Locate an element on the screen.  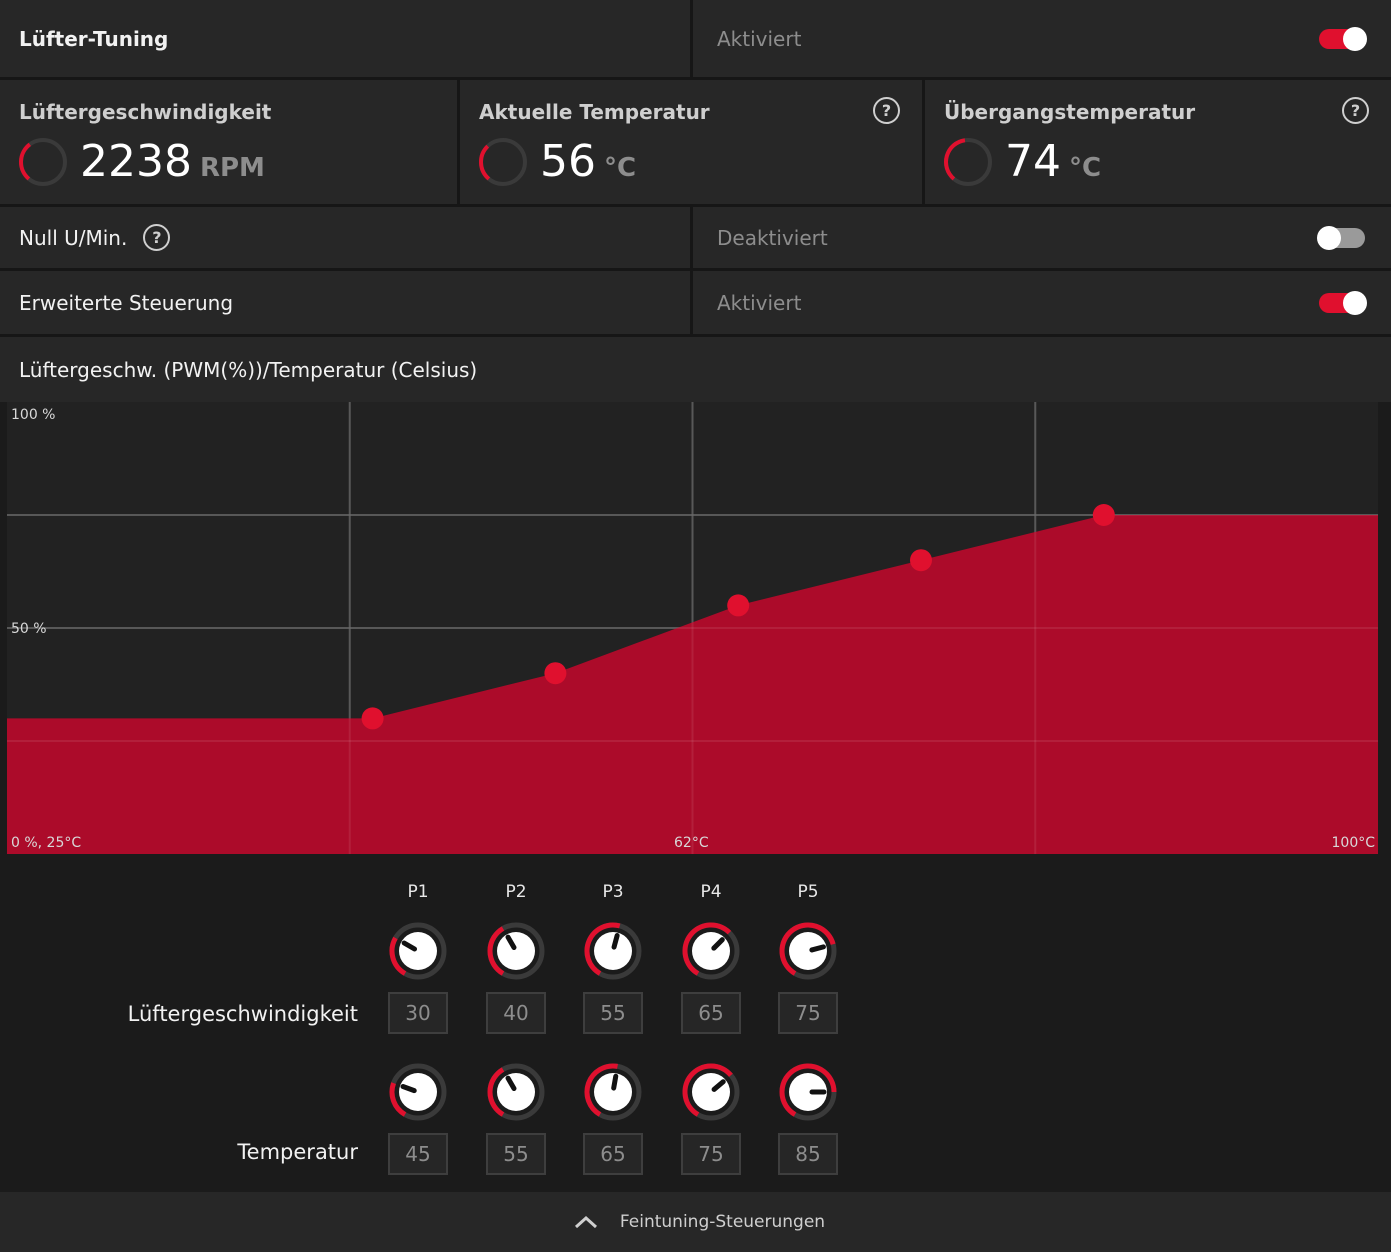
current-temp-value: 56 is located at coordinates (568, 161).